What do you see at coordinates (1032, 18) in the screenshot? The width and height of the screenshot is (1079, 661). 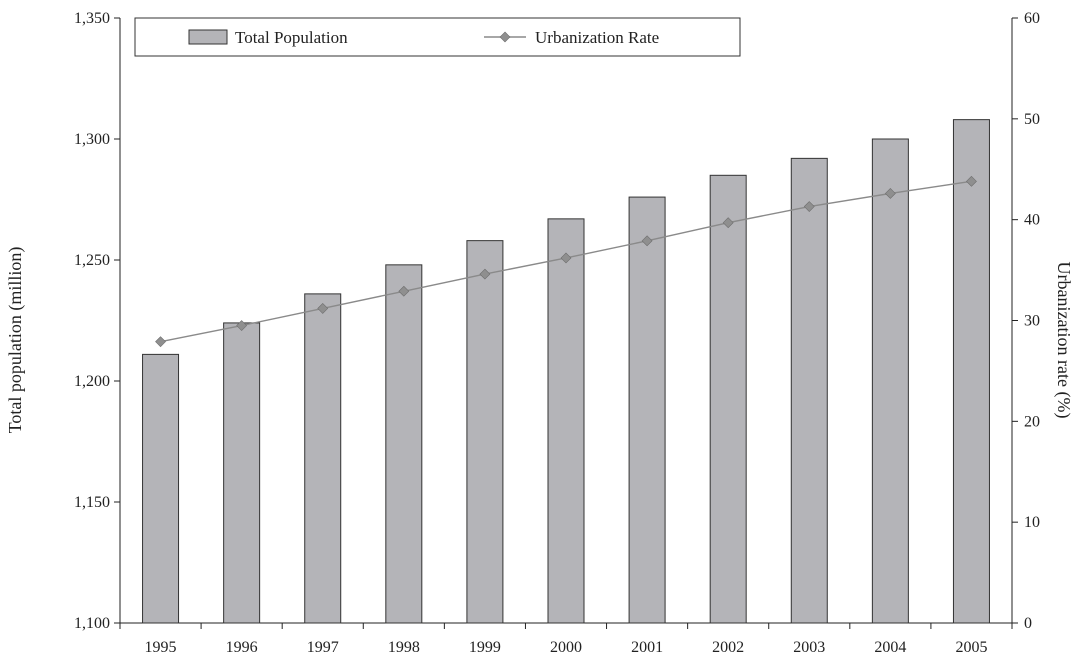 I see `y2-tick-label: 60` at bounding box center [1032, 18].